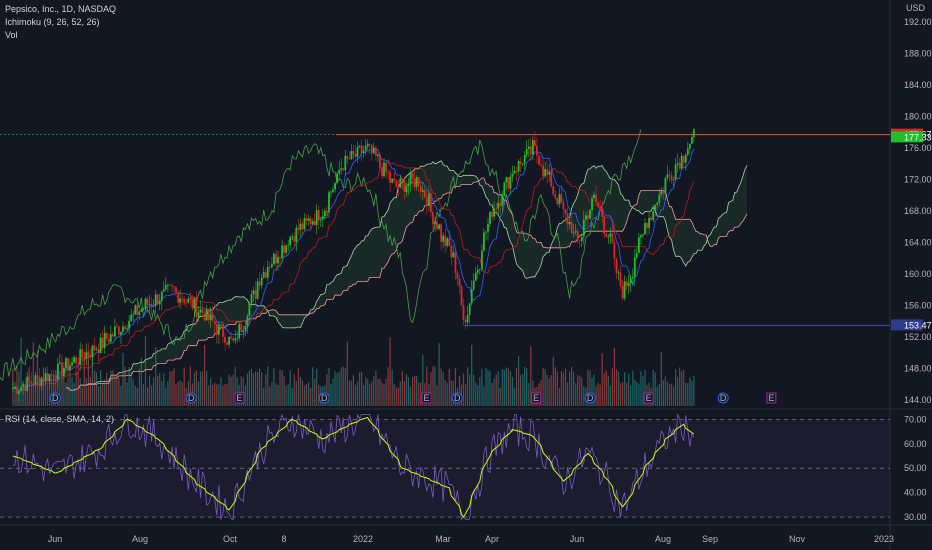 The image size is (932, 550). Describe the element at coordinates (918, 53) in the screenshot. I see `price-tick: 188.00` at that location.